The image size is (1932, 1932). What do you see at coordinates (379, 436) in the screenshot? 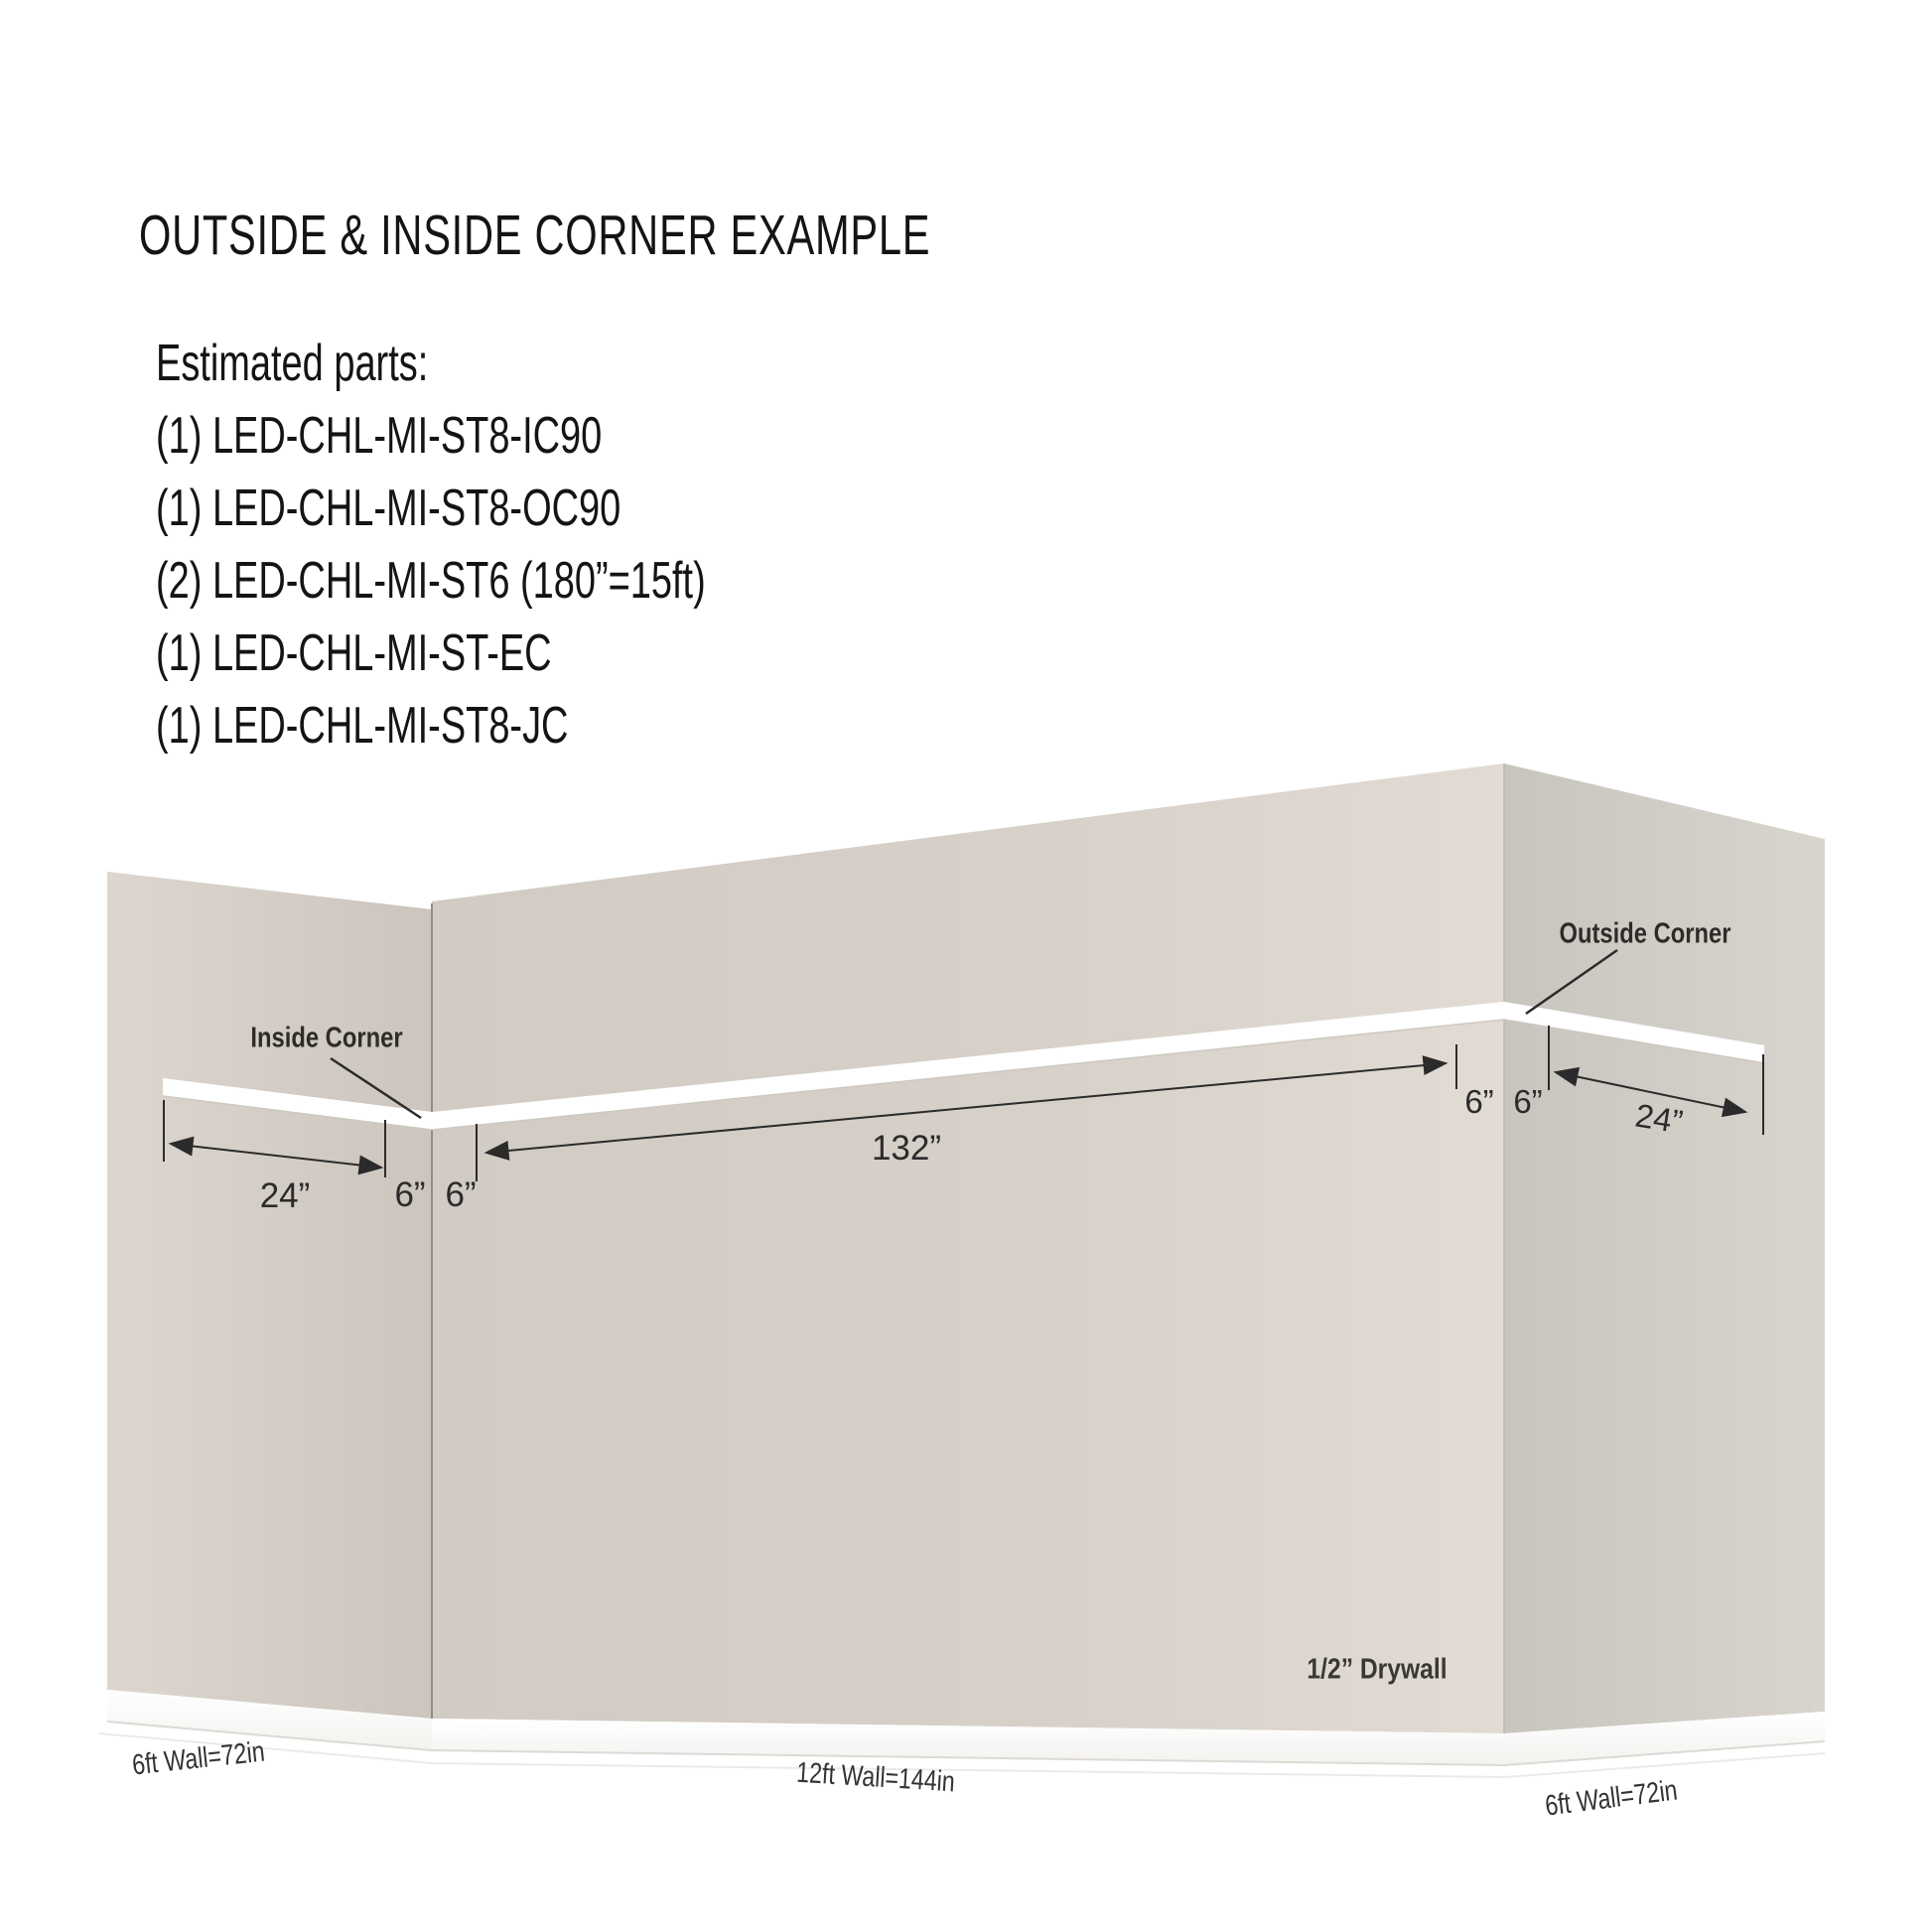
I see `parts-list-item: (1) LED-CHL-MI-ST8-IC90` at bounding box center [379, 436].